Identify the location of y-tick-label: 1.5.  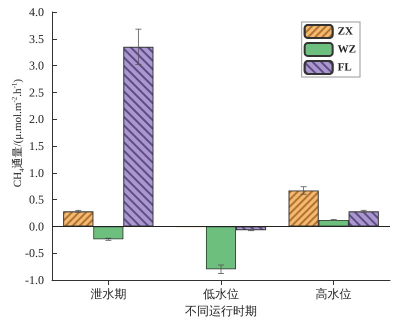
(36, 146).